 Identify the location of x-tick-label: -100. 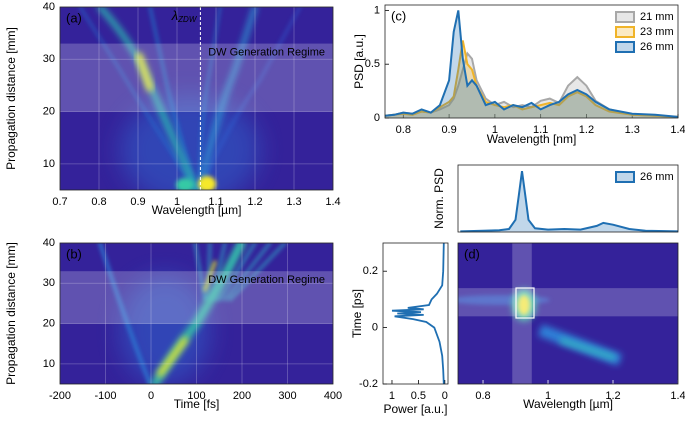
(105, 396).